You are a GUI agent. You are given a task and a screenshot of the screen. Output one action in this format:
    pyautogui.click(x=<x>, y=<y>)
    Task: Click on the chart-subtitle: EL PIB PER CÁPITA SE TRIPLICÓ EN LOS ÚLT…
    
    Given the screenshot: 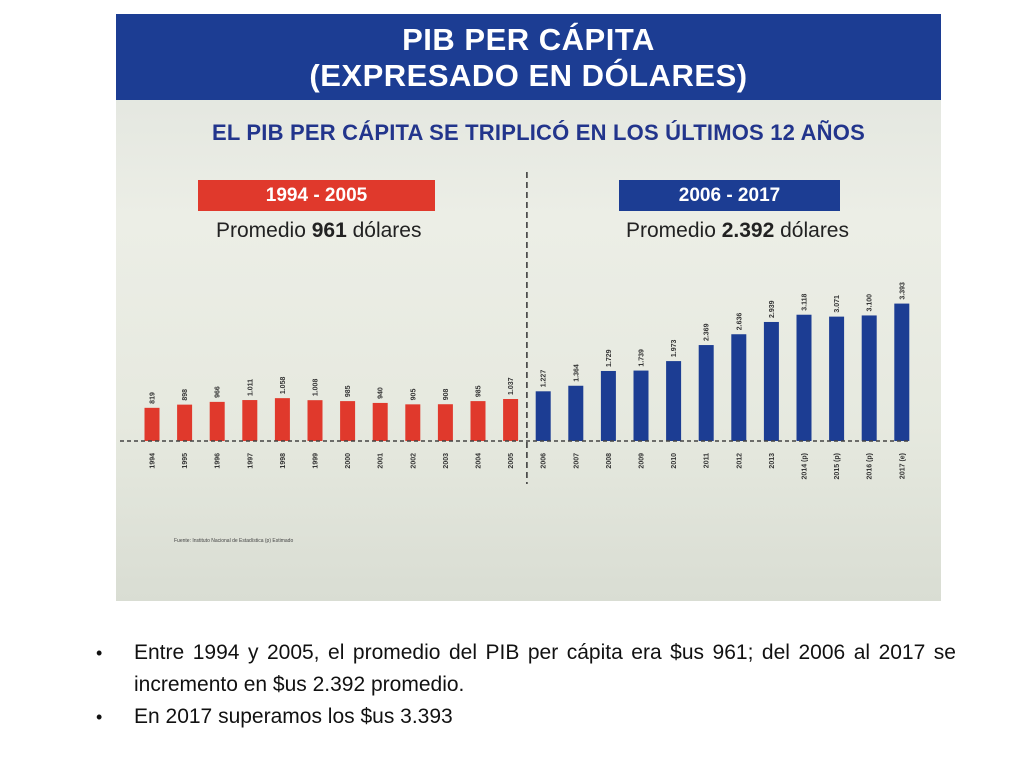 What is the action you would take?
    pyautogui.click(x=538, y=132)
    